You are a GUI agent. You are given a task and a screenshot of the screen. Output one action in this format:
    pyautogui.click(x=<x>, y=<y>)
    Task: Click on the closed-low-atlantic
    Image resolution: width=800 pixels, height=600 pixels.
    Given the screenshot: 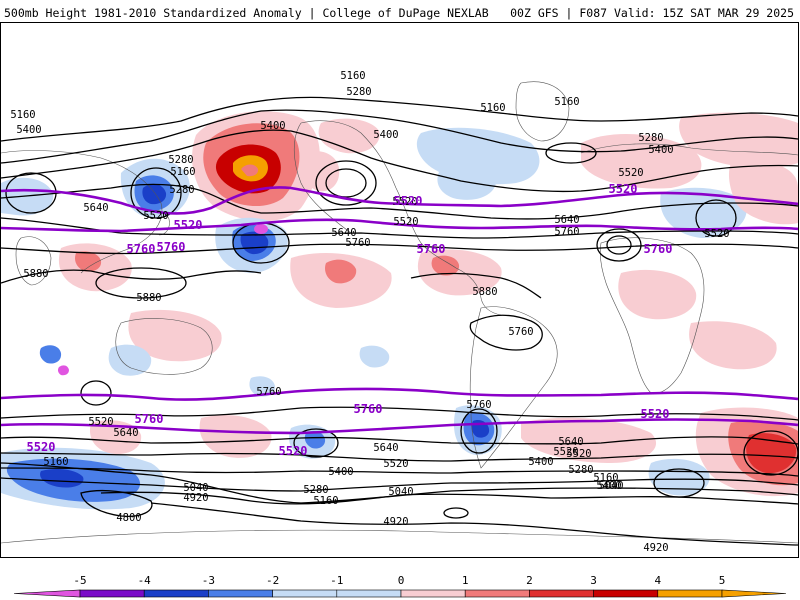 What is the action you would take?
    pyautogui.click(x=619, y=245)
    